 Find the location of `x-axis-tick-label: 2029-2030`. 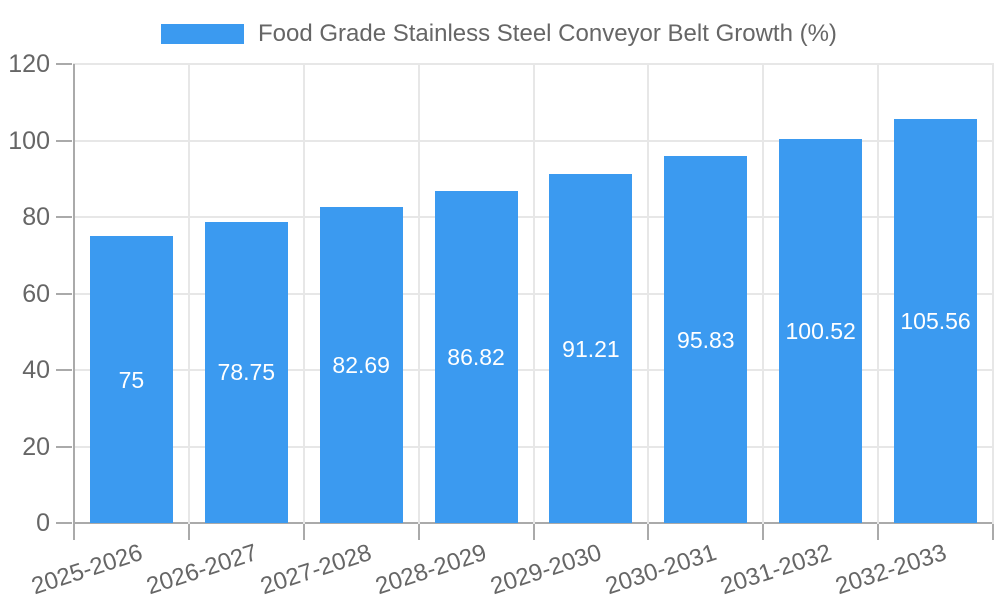

x-axis-tick-label: 2029-2030 is located at coordinates (546, 569).